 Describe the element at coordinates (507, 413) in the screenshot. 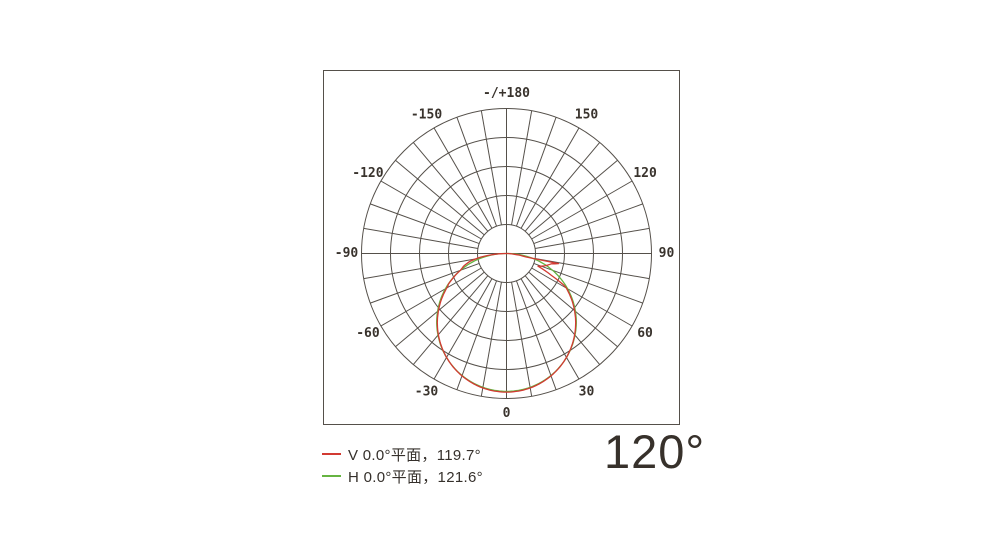

I see `angle-tick-label: 0` at that location.